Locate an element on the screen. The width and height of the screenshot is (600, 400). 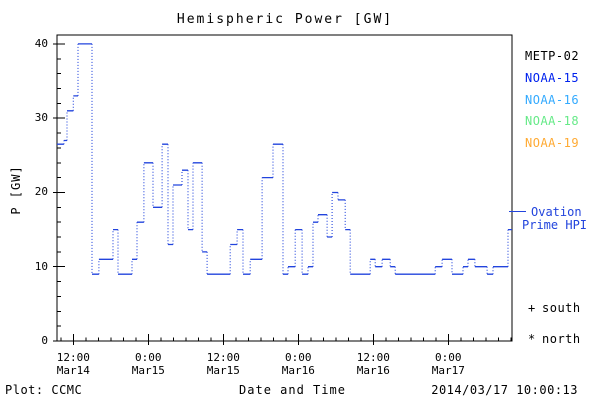
south-label: south is located at coordinates (561, 308).